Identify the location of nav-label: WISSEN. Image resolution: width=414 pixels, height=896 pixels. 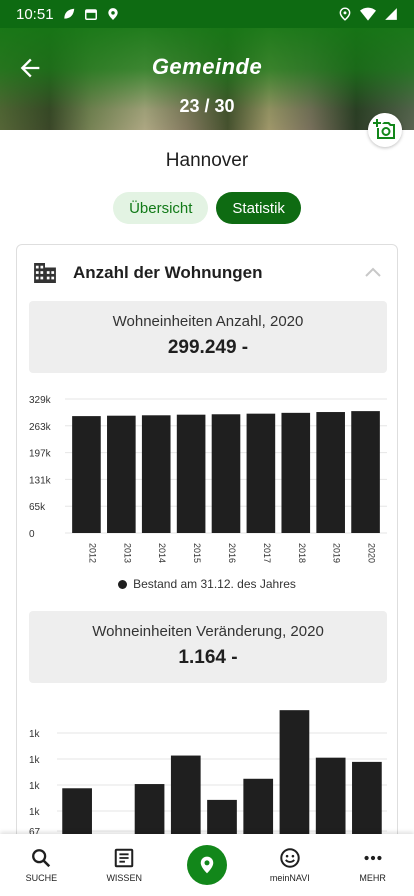
(124, 878).